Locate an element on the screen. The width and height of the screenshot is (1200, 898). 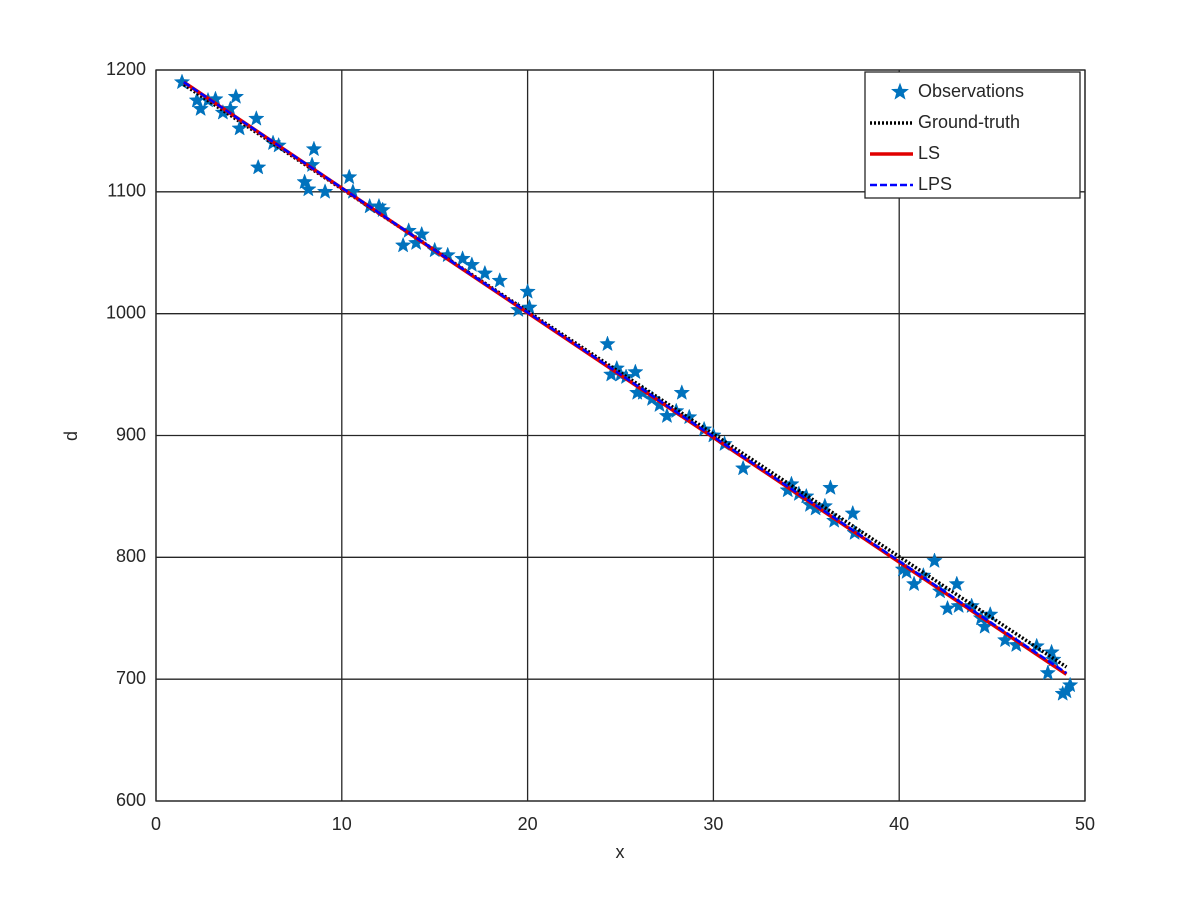
x-tick-label: 20 is located at coordinates (528, 824).